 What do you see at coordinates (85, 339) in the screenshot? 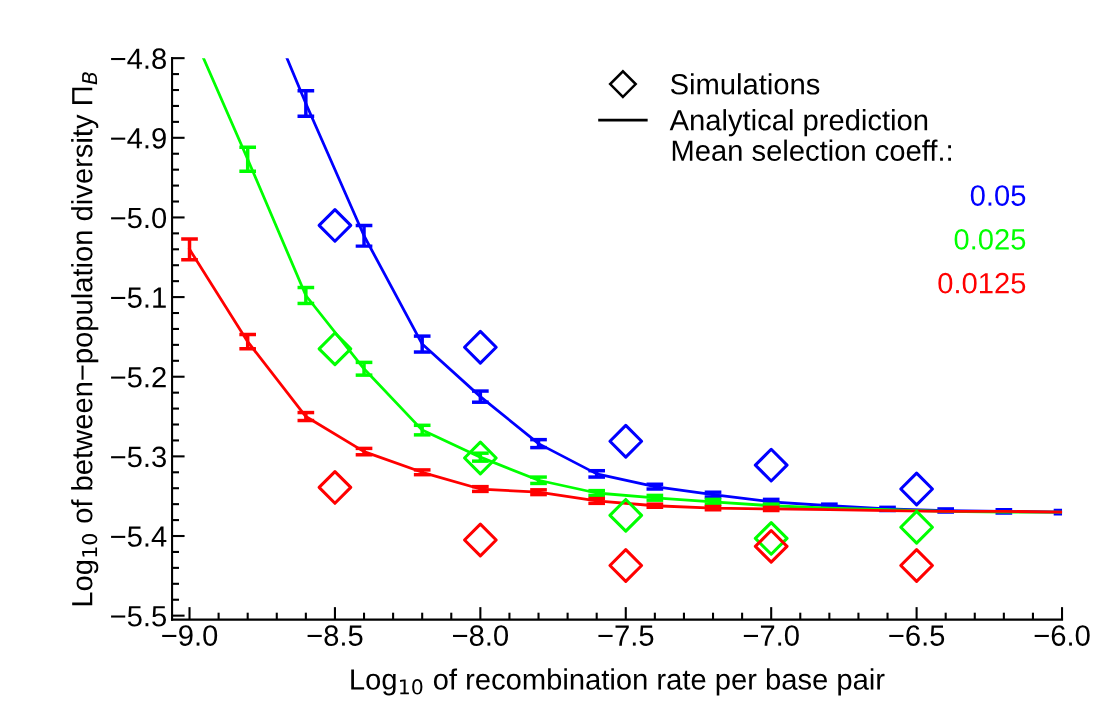
I see `y-axis-title: Log$_{10}$ of between−population diversity Π$_{B}$` at bounding box center [85, 339].